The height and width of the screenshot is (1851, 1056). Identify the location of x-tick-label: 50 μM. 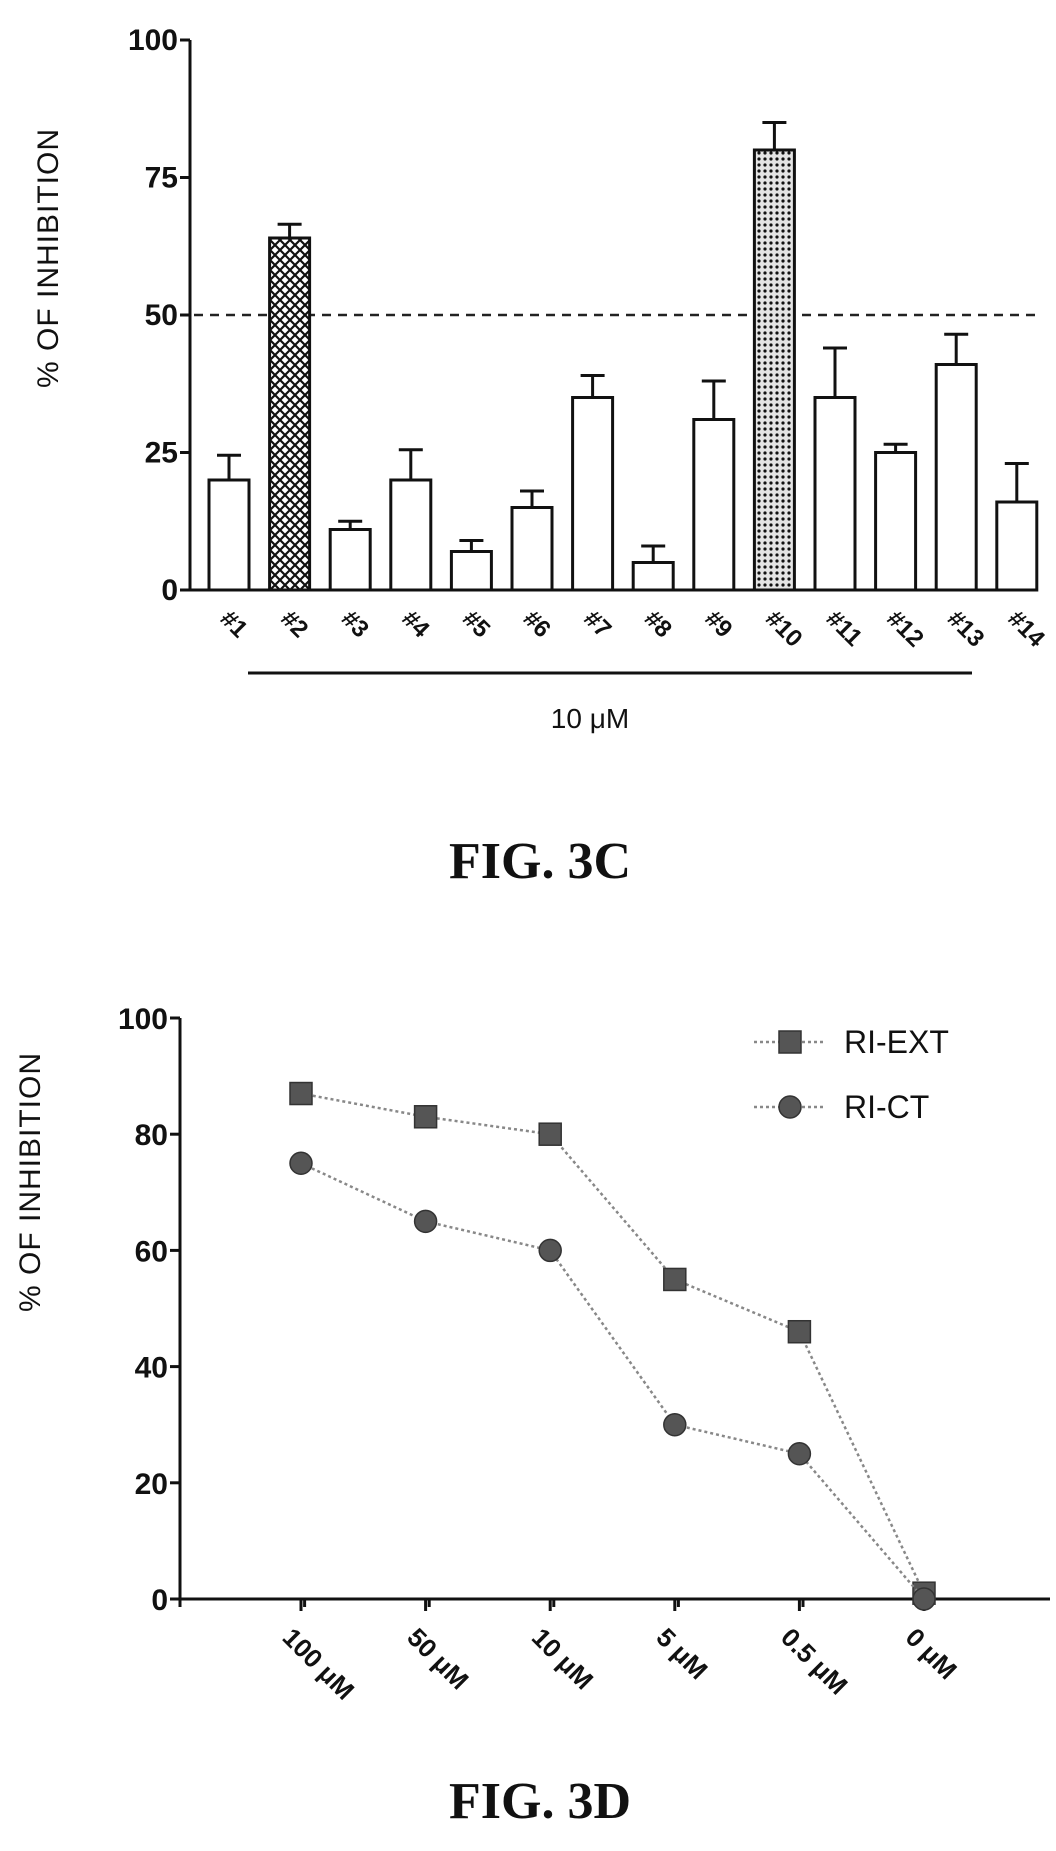
(437, 1658).